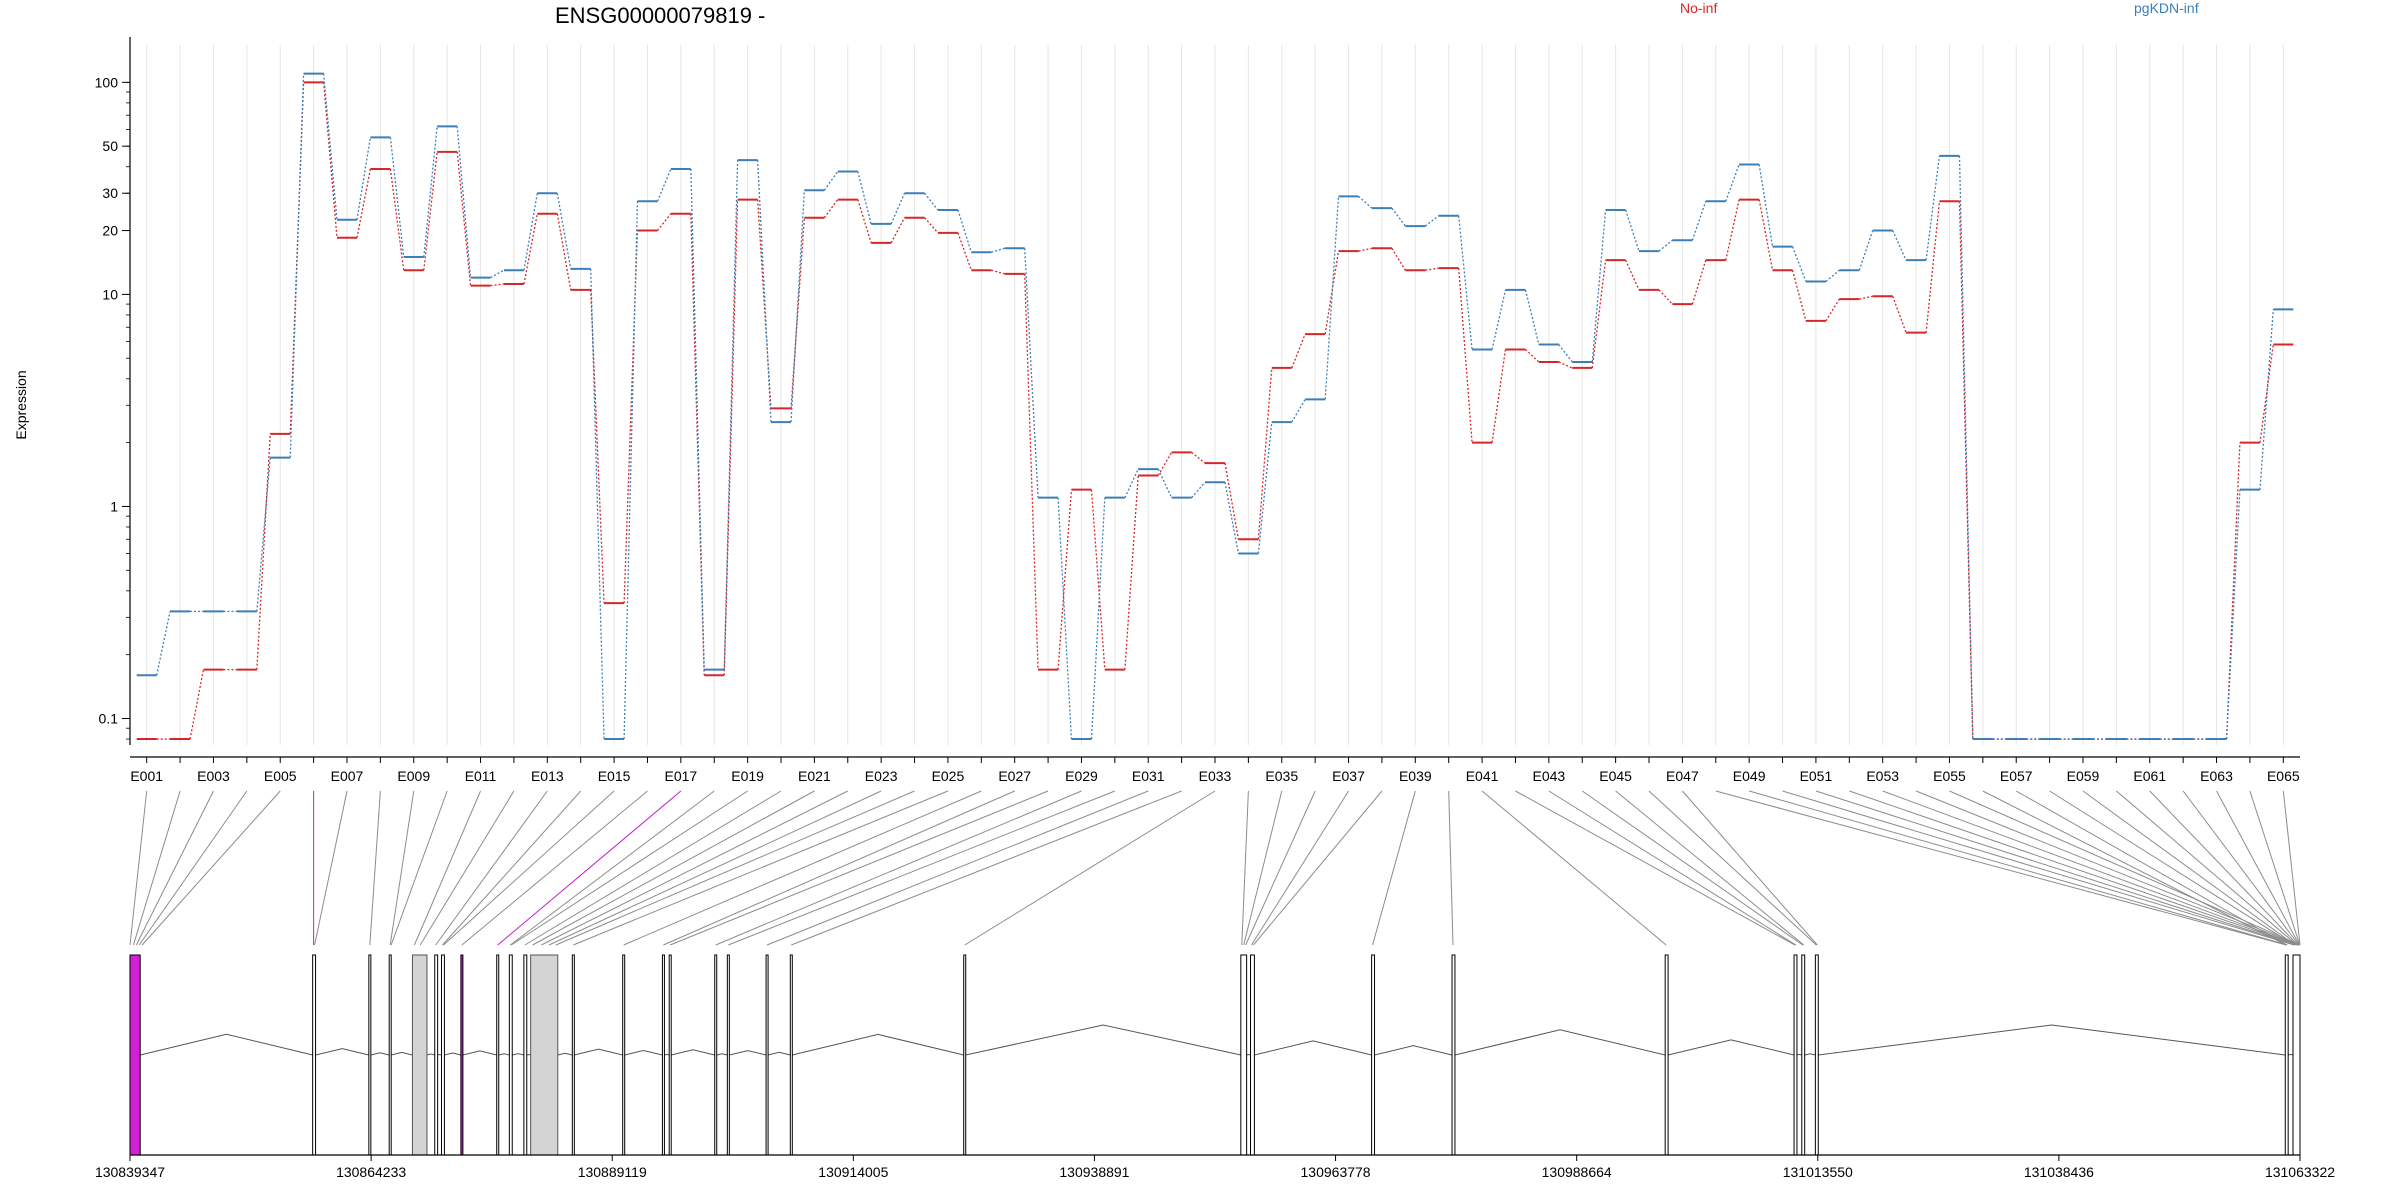  What do you see at coordinates (1415, 776) in the screenshot?
I see `exon-tick-label: E039` at bounding box center [1415, 776].